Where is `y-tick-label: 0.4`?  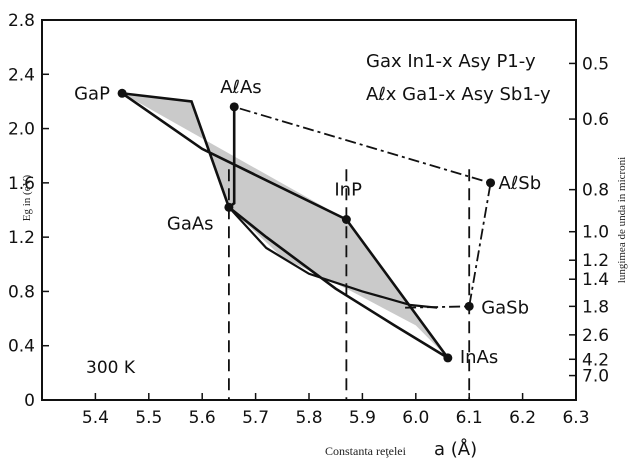
y-tick-label: 0.4 is located at coordinates (21, 347).